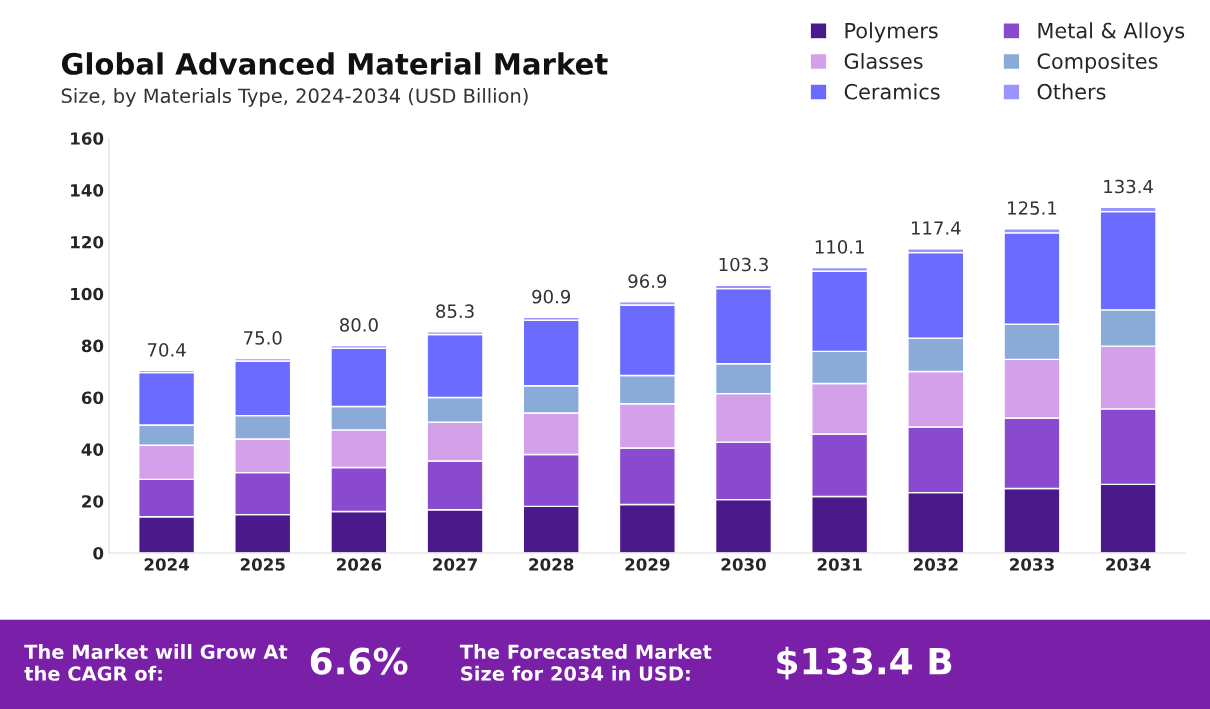 This screenshot has width=1210, height=709. I want to click on y-tick-label: 80, so click(92, 346).